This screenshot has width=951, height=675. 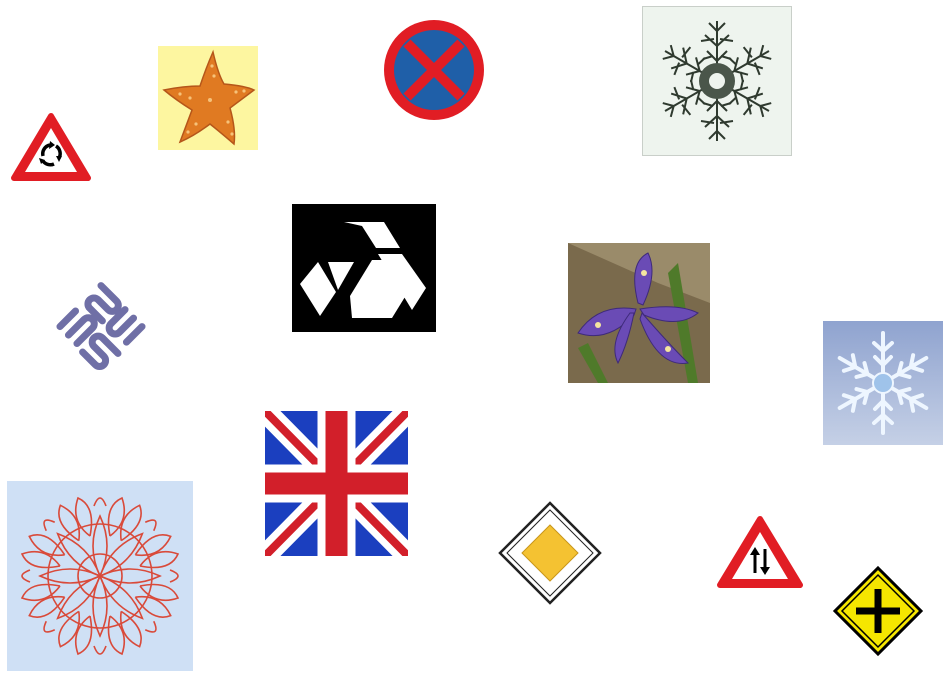 I want to click on knot-pattern-icon, so click(x=100, y=576).